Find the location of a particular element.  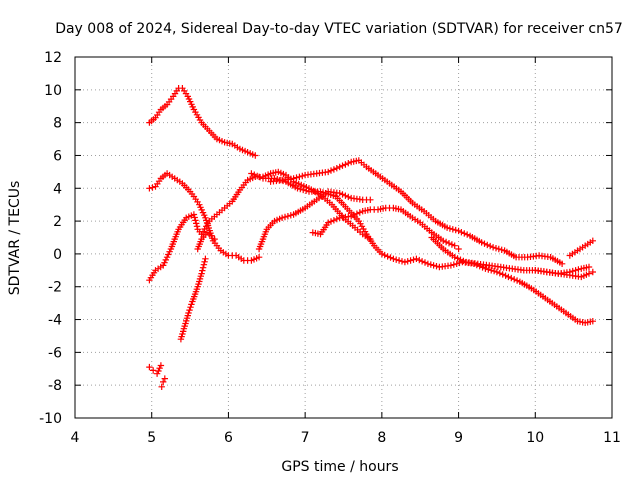

series-track-g is located at coordinates (385, 228).